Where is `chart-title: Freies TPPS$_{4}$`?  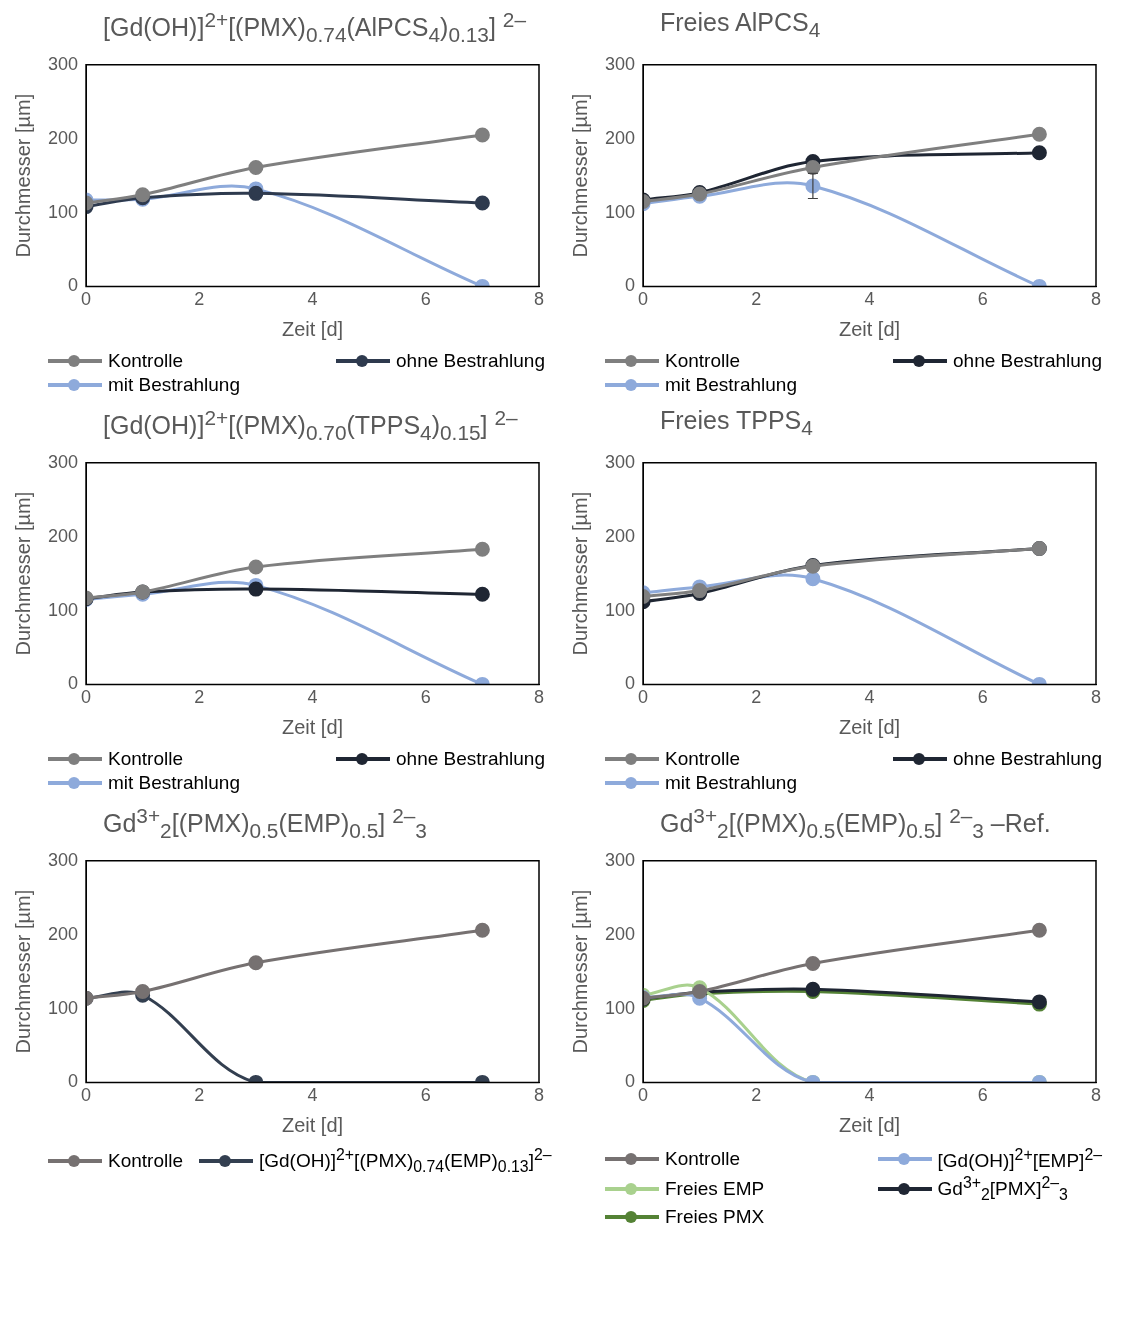
chart-title: Freies TPPS$_{4}$ is located at coordinates (736, 423).